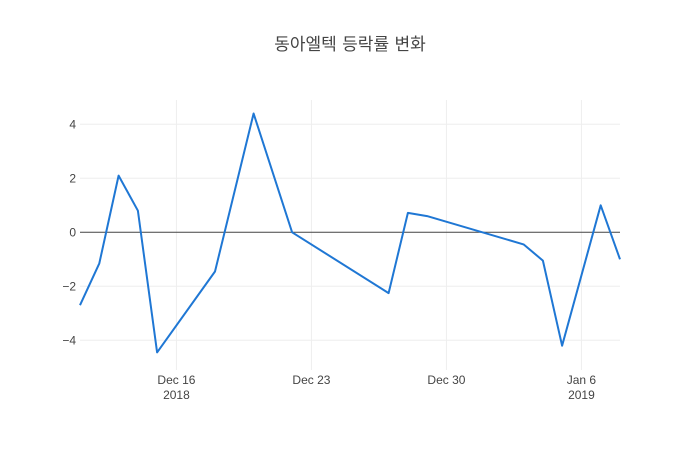  I want to click on x-tick-year-label: 2018, so click(176, 395).